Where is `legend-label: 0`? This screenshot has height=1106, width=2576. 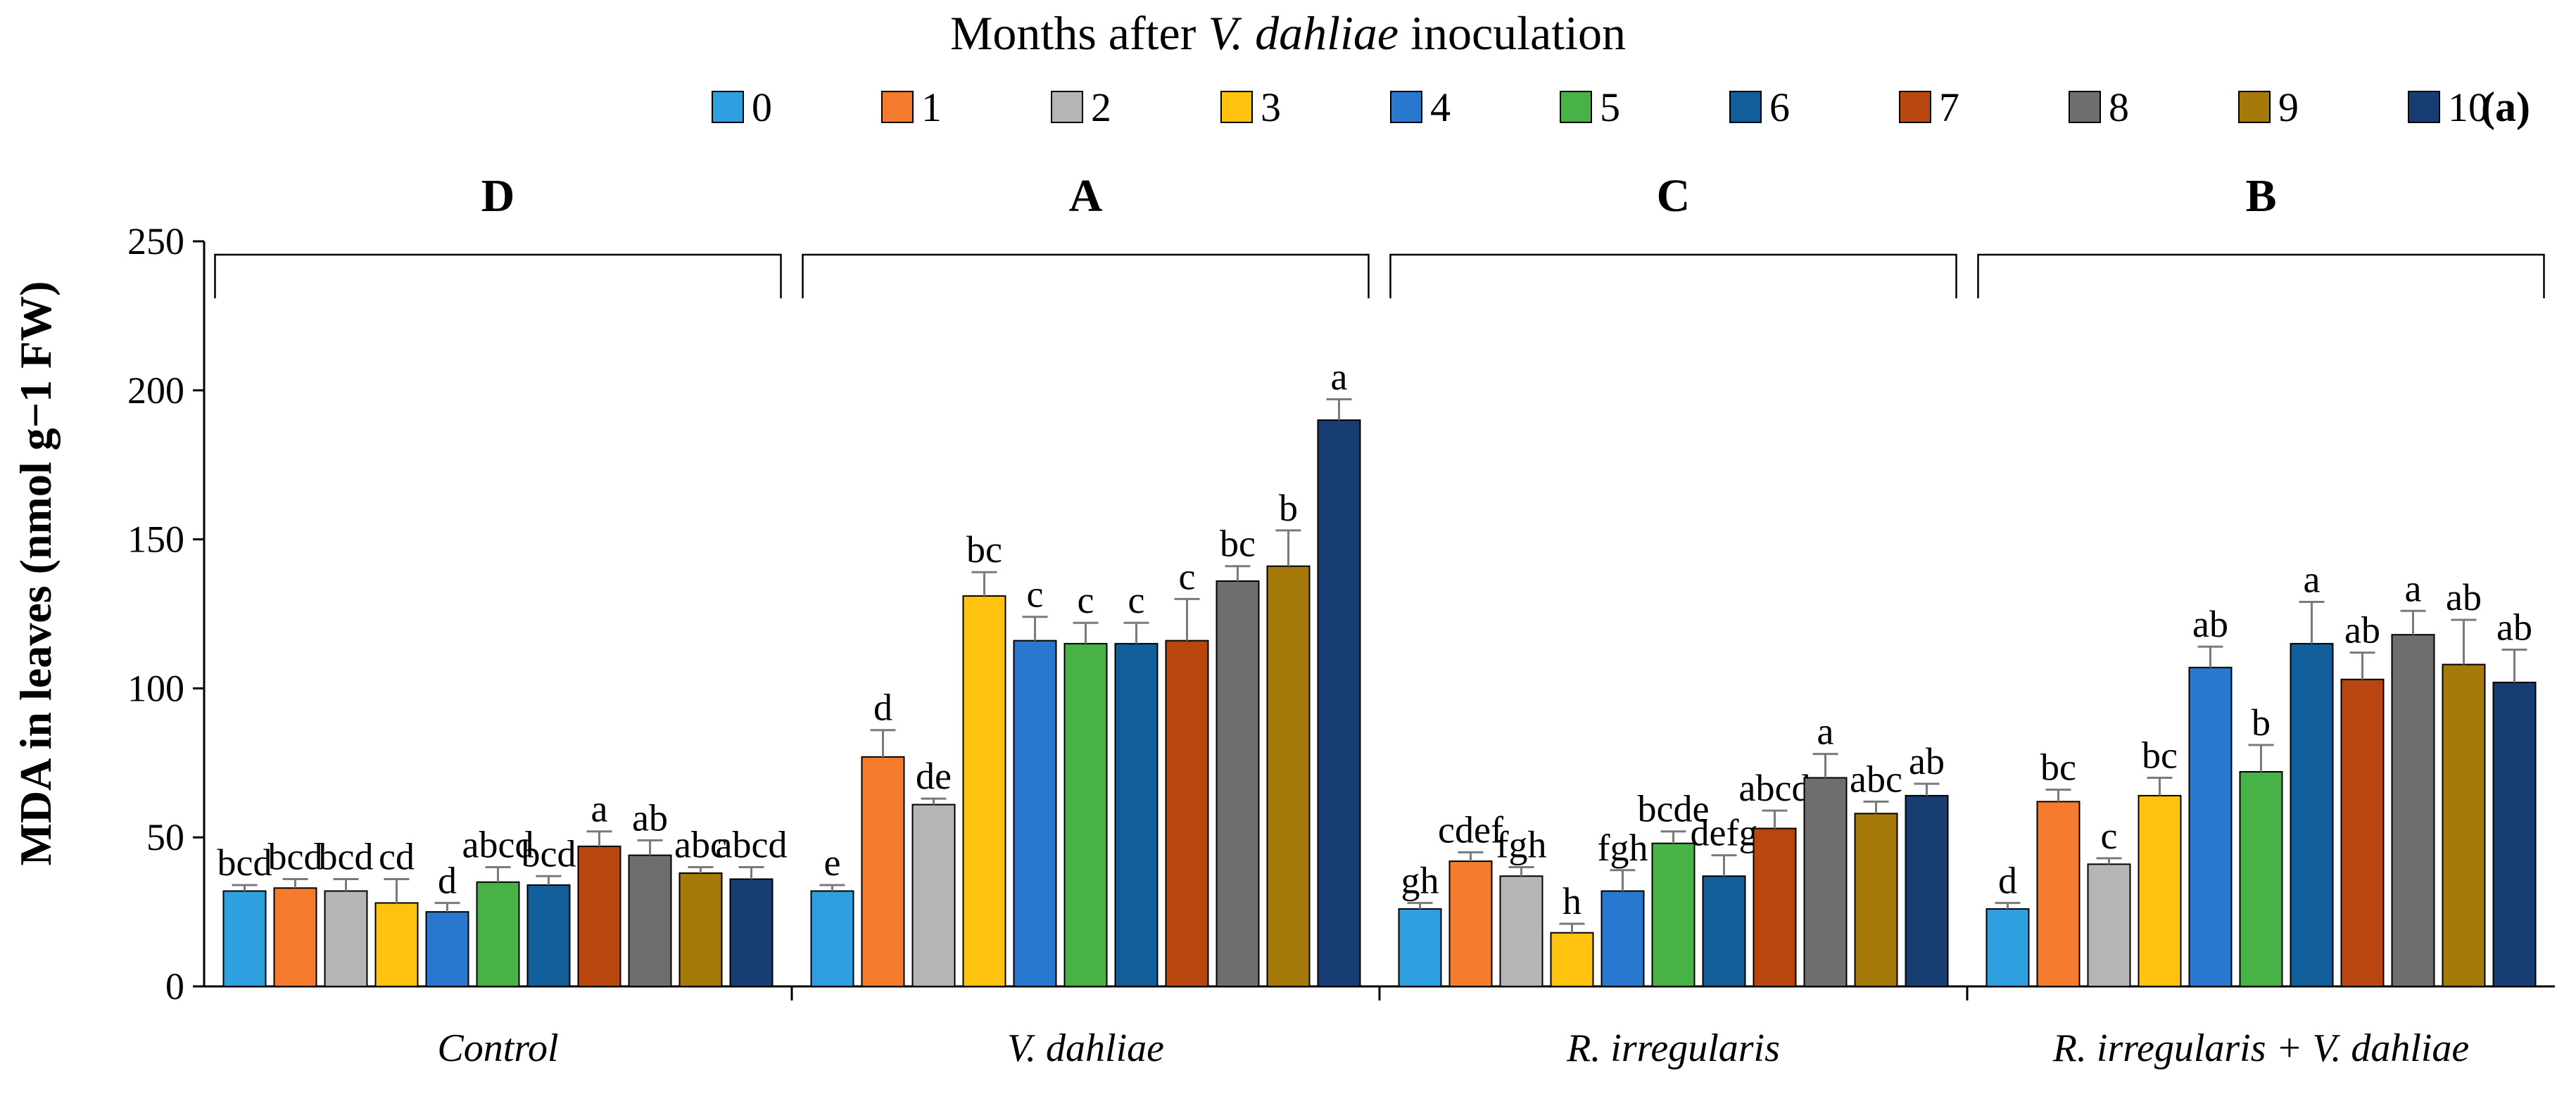
legend-label: 0 is located at coordinates (762, 107).